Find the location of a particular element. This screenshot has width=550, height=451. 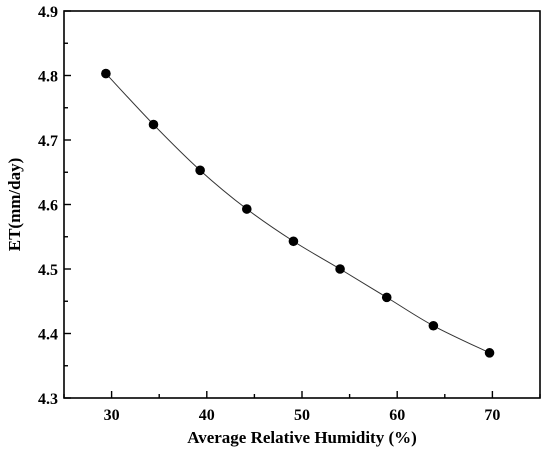

y-tick-label: 4.8 is located at coordinates (48, 77).